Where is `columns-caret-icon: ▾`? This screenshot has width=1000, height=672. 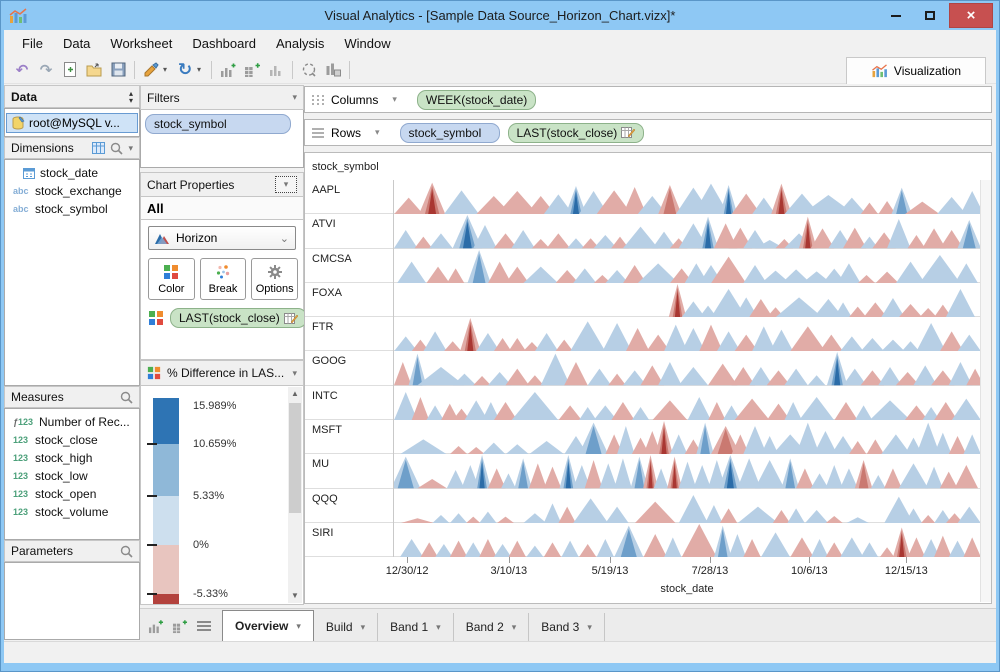
columns-caret-icon: ▾ is located at coordinates (394, 99).